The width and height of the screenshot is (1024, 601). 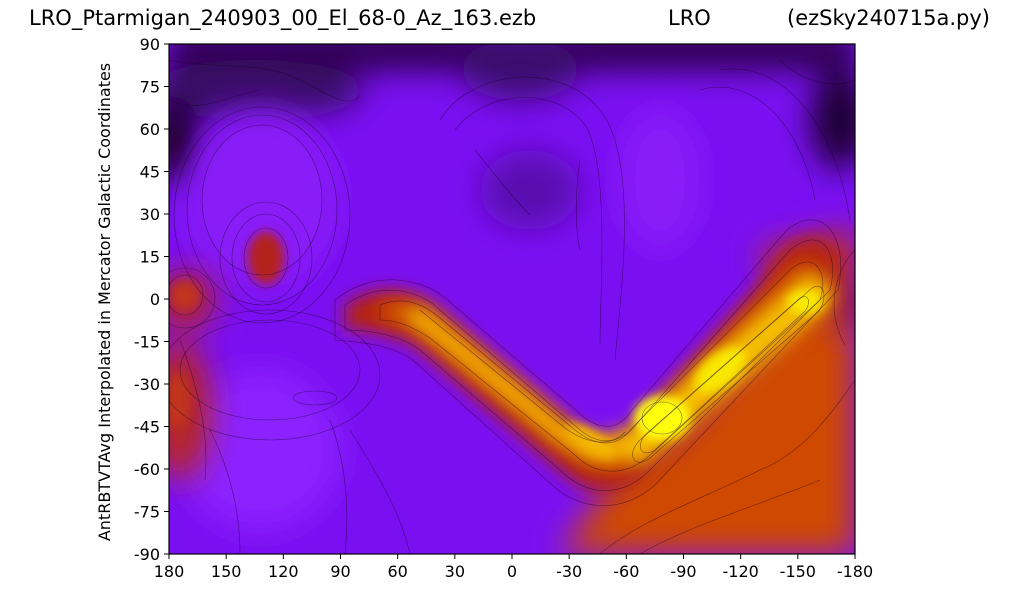 What do you see at coordinates (150, 129) in the screenshot?
I see `y-tick-label: 60` at bounding box center [150, 129].